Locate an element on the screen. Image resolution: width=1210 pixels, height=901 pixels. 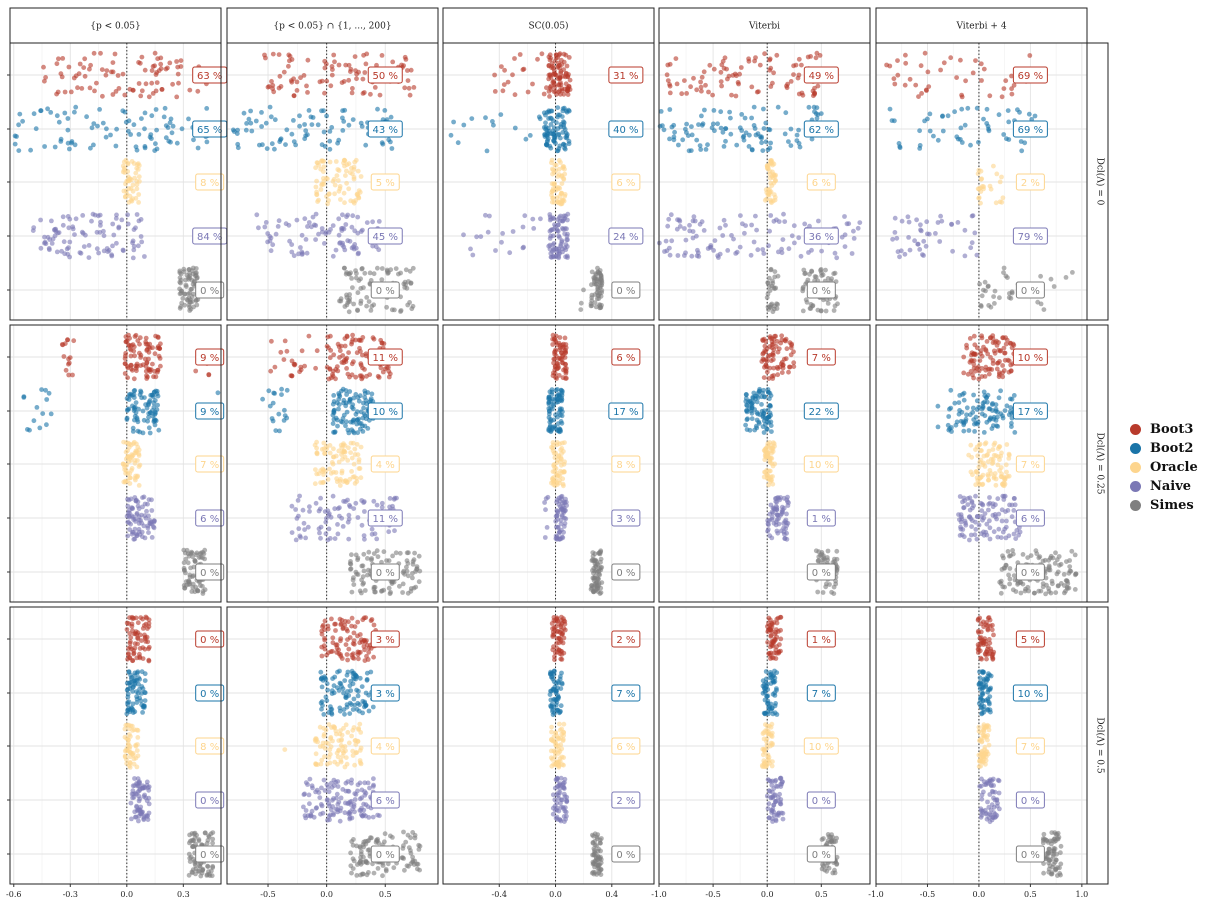
x-tick-label: 0.3 is located at coordinates (183, 894).